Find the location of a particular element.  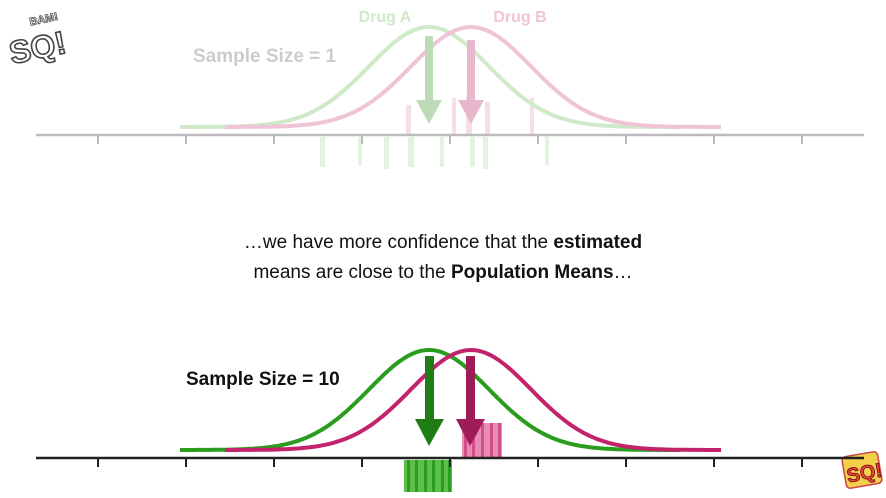

top-drug-a-mean-arrow is located at coordinates (429, 80).